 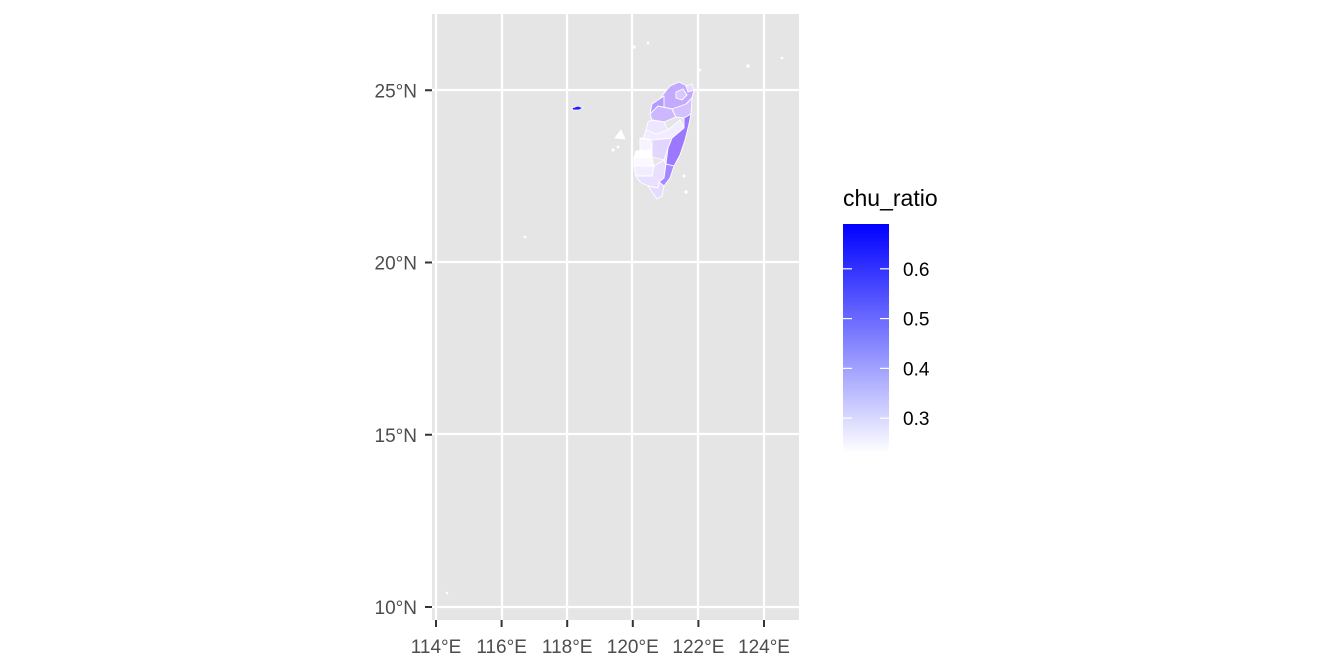 What do you see at coordinates (748, 66) in the screenshot?
I see `island-diaoyu` at bounding box center [748, 66].